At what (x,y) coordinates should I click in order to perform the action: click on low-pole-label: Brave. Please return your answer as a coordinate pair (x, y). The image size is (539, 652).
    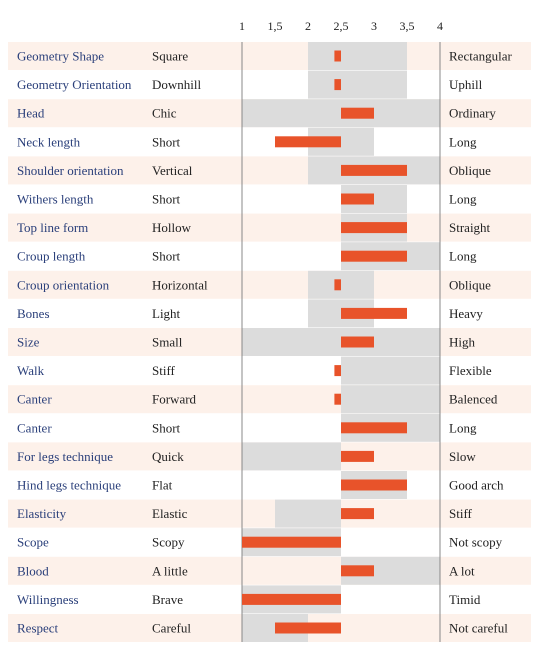
    Looking at the image, I should click on (167, 599).